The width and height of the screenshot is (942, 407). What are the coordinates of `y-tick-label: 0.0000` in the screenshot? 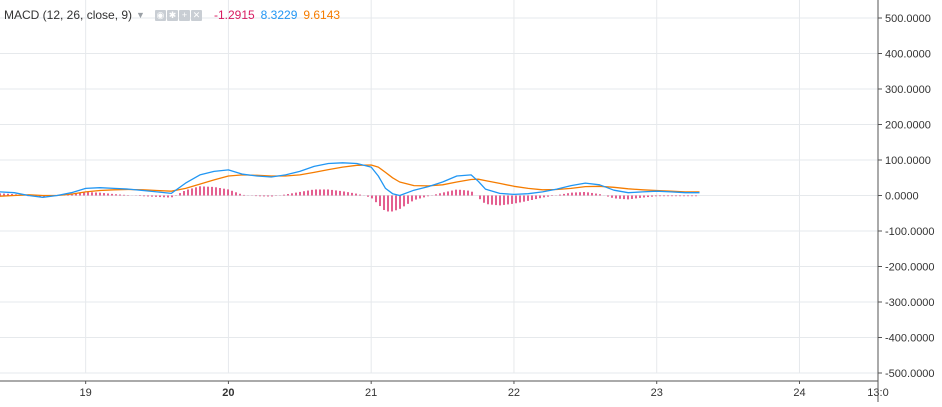 It's located at (902, 197).